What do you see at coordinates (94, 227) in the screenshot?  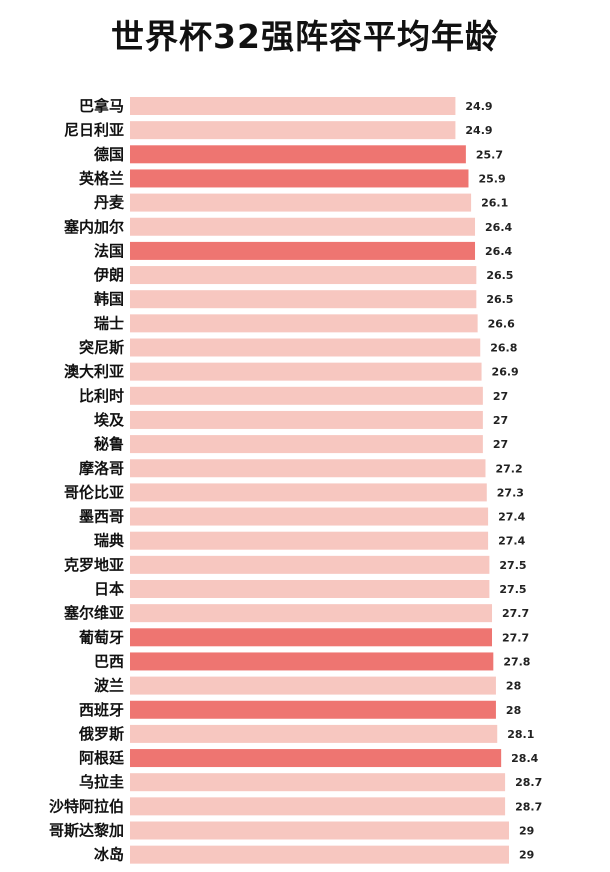 I see `category-label: 塞内加尔` at bounding box center [94, 227].